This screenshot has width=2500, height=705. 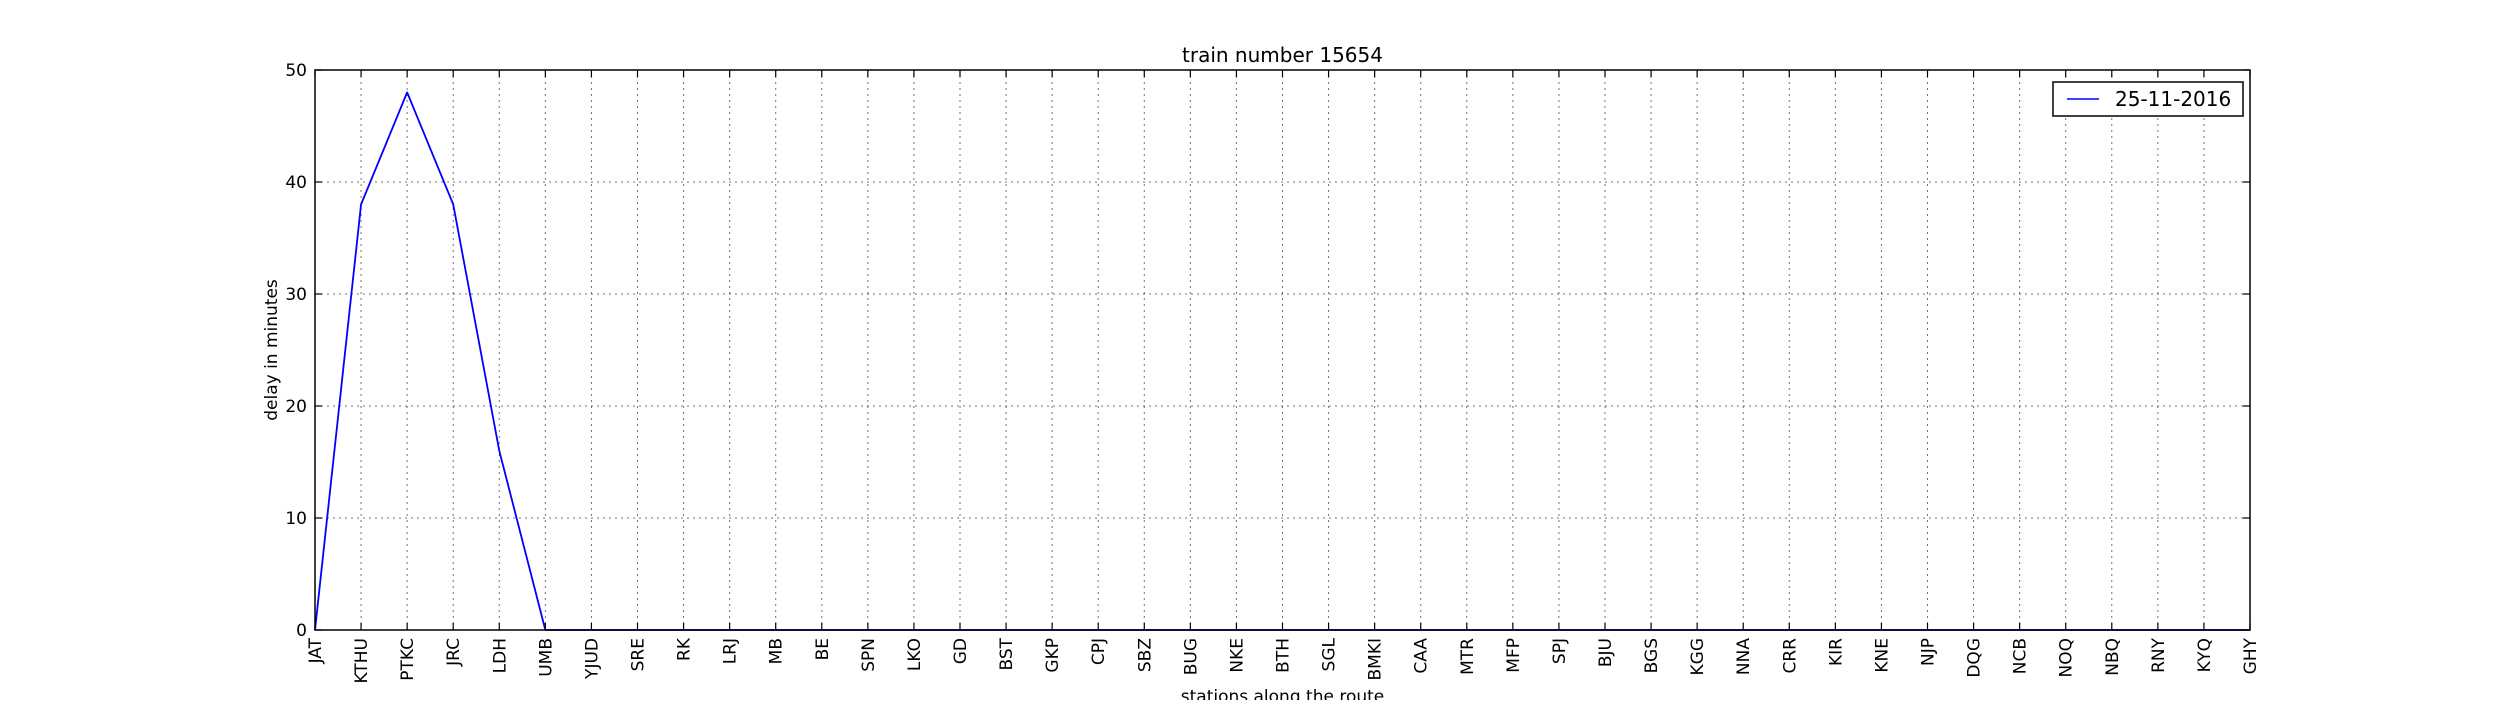 I want to click on x-tick-label: SPN, so click(x=869, y=655).